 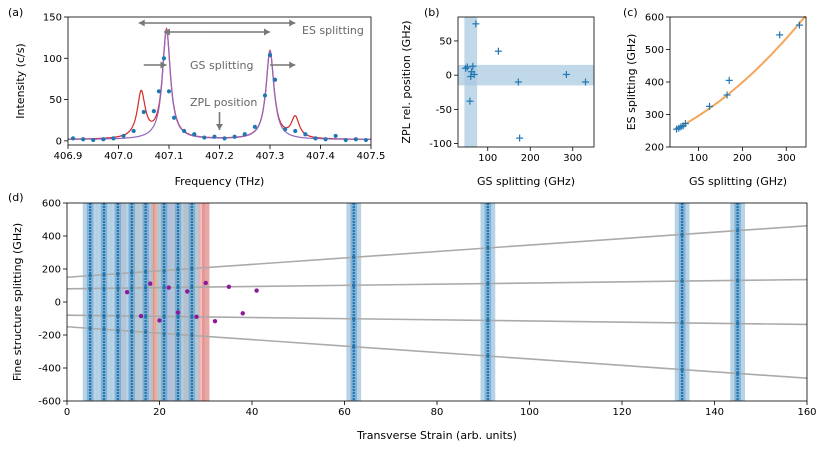 What do you see at coordinates (59, 141) in the screenshot?
I see `panel-a-ytick-label: 0` at bounding box center [59, 141].